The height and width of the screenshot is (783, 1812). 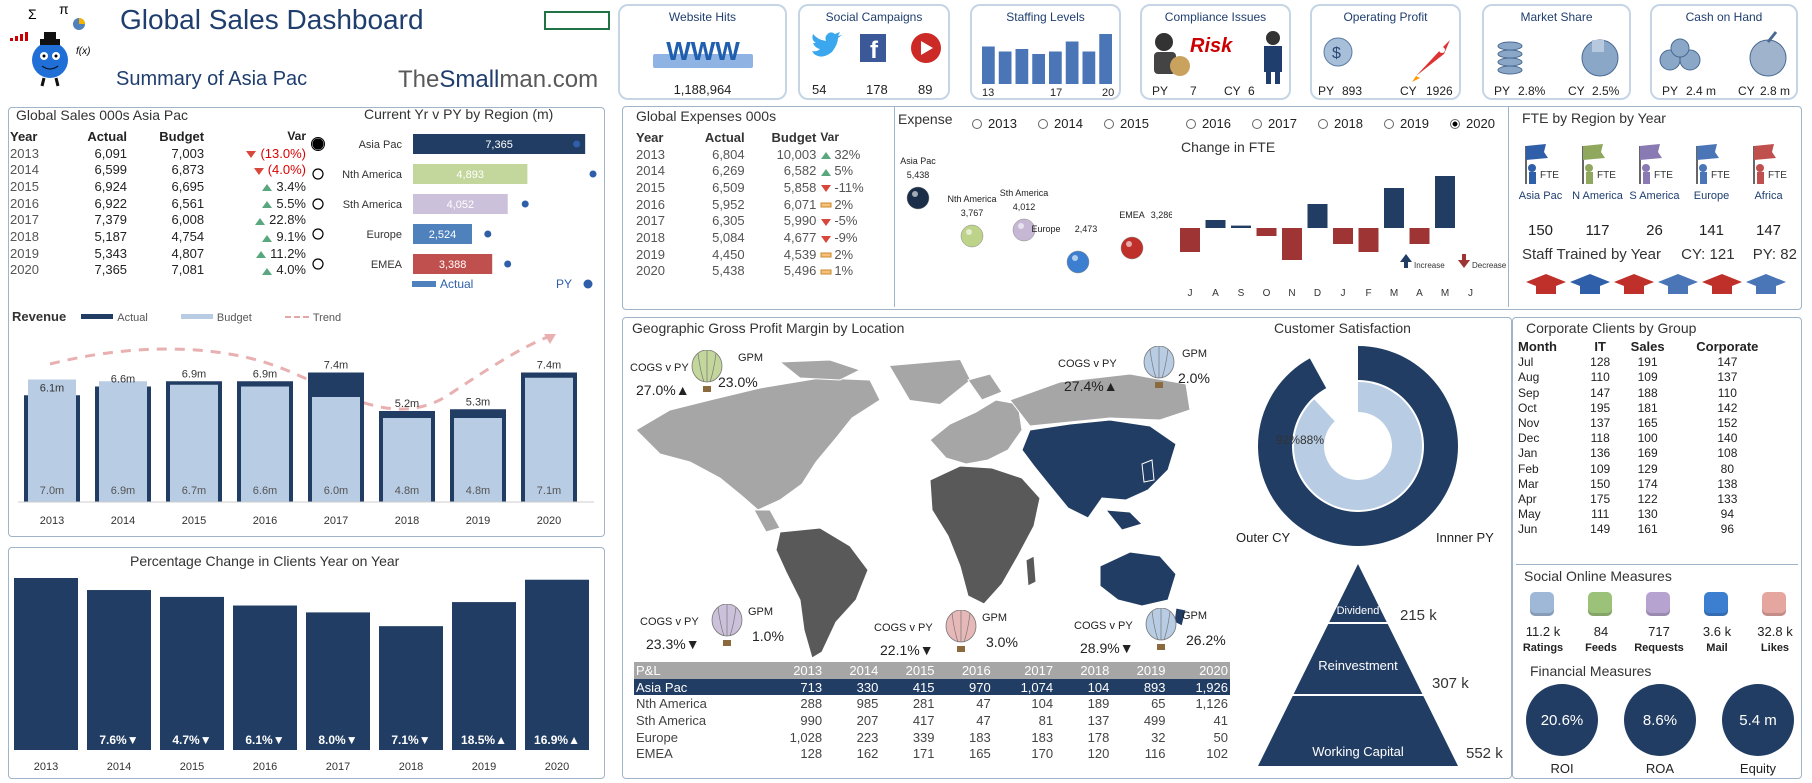 What do you see at coordinates (1406, 123) in the screenshot?
I see `year-radio-2019: 2019` at bounding box center [1406, 123].